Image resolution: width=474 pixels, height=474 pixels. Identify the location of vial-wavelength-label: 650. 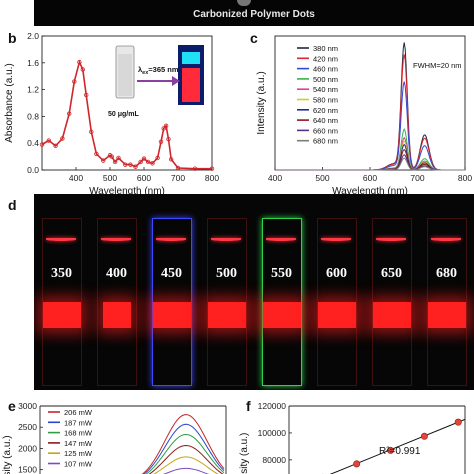
(391, 273).